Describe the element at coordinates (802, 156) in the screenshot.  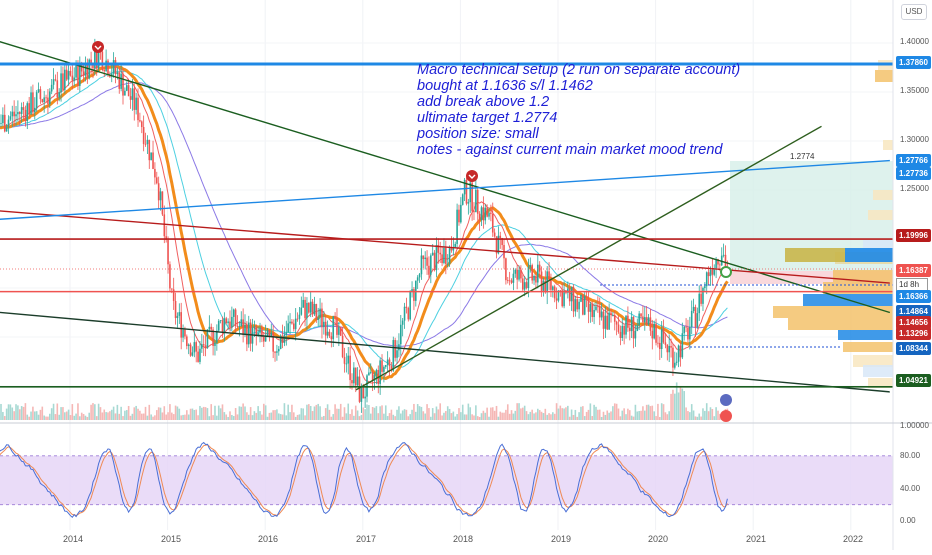
I see `target-label: 1.2774` at that location.